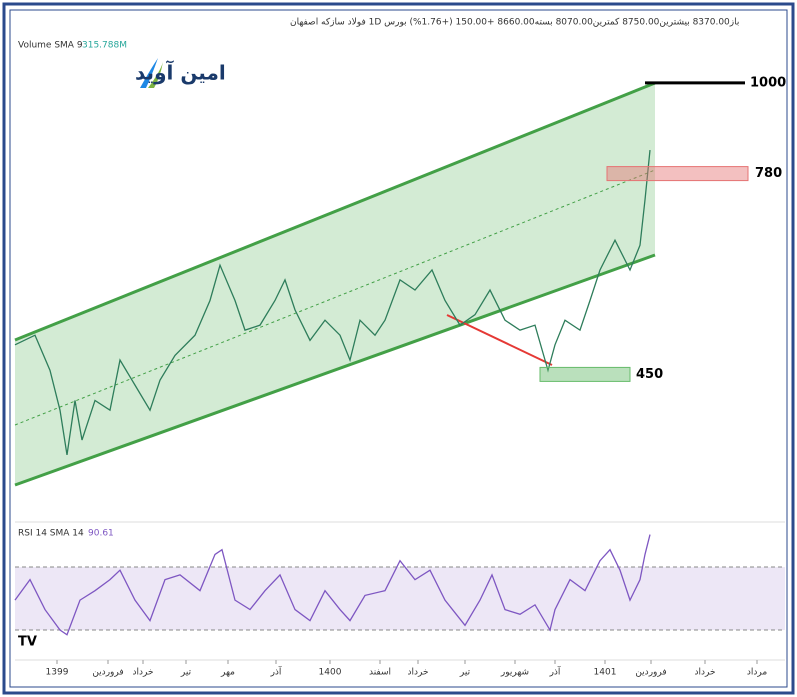 The width and height of the screenshot is (797, 697). Describe the element at coordinates (227, 673) in the screenshot. I see `x-tick-label: مهر` at that location.